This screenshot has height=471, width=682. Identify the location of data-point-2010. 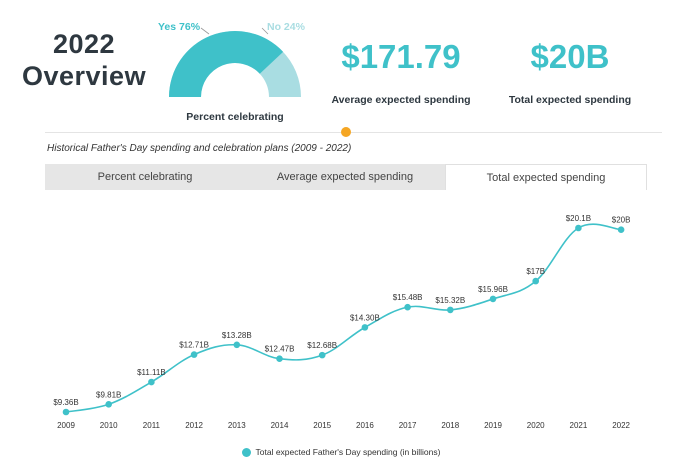
(108, 404).